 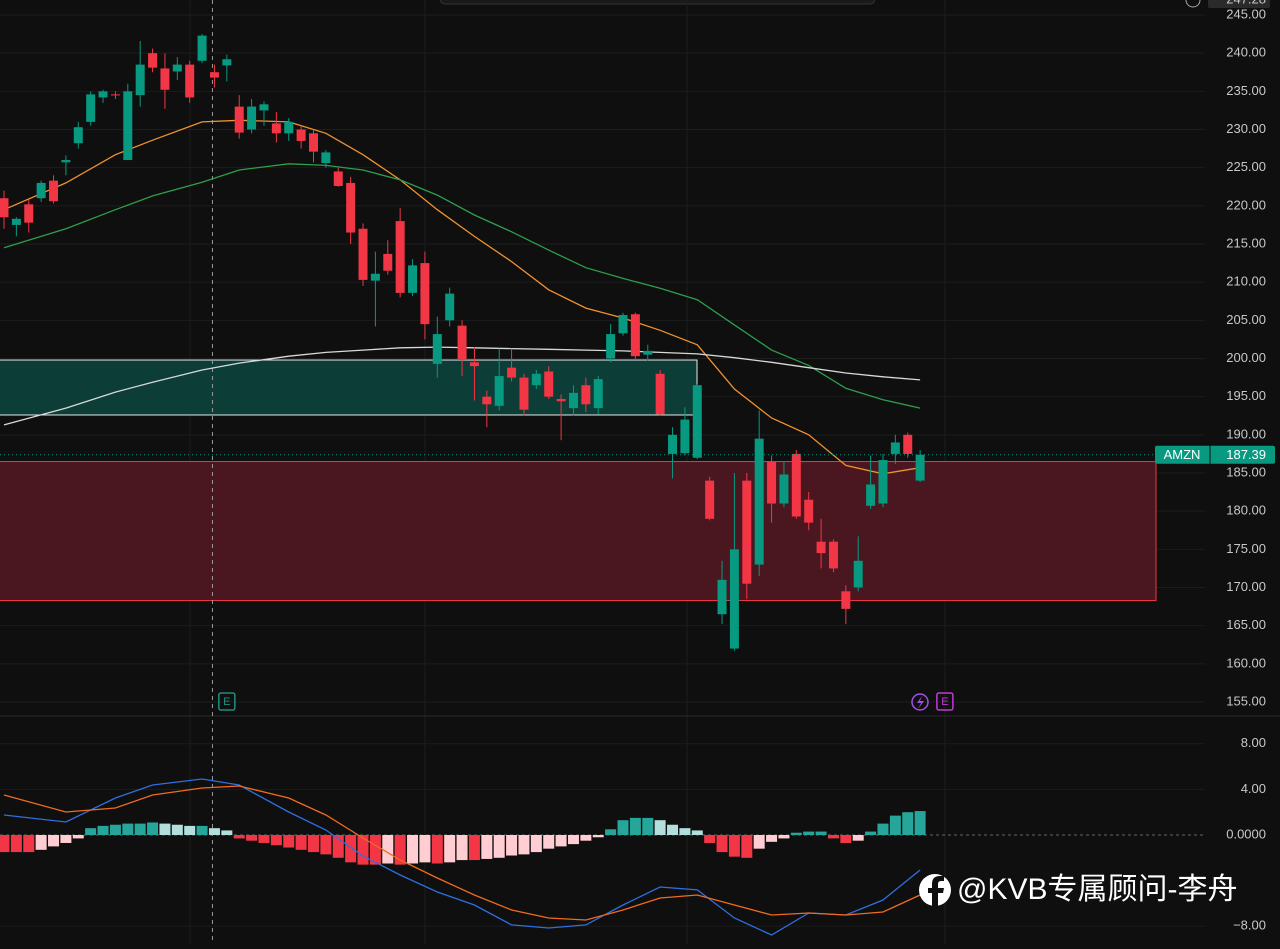 What do you see at coordinates (1249, 925) in the screenshot?
I see `y-tick-label: −8.00` at bounding box center [1249, 925].